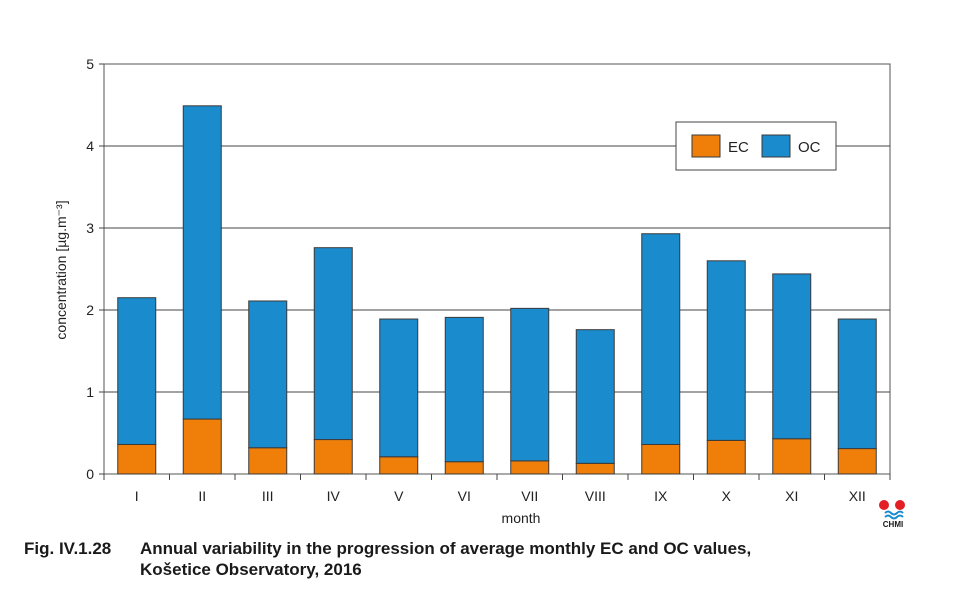 This screenshot has height=594, width=976. I want to click on y-axis-label: concentration [µg.m⁻³], so click(61, 269).